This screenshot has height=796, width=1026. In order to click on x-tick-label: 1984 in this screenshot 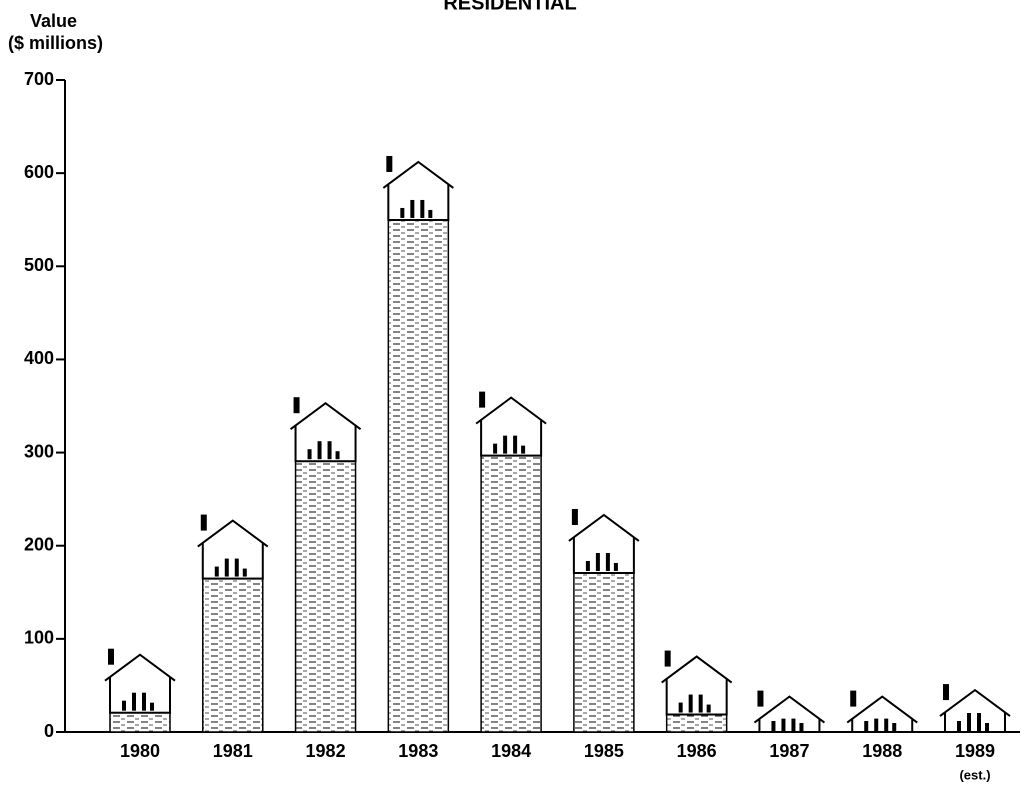, I will do `click(511, 751)`.